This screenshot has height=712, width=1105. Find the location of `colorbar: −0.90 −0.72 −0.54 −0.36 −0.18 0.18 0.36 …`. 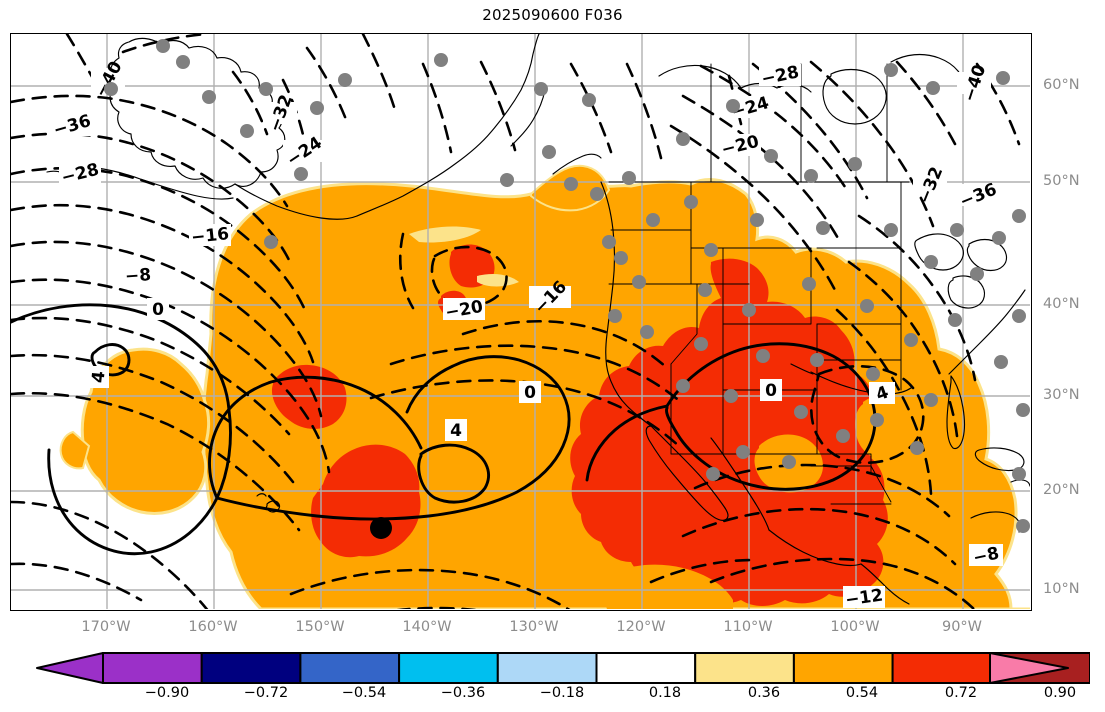

colorbar: −0.90 −0.72 −0.54 −0.36 −0.18 0.18 0.36 … is located at coordinates (552, 676).